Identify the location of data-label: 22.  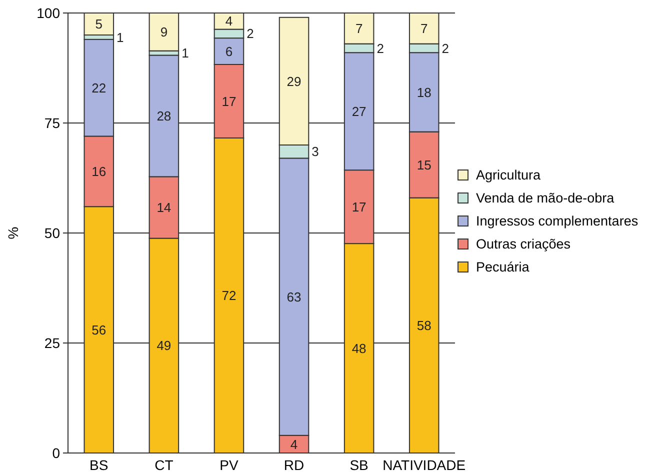
(99, 88).